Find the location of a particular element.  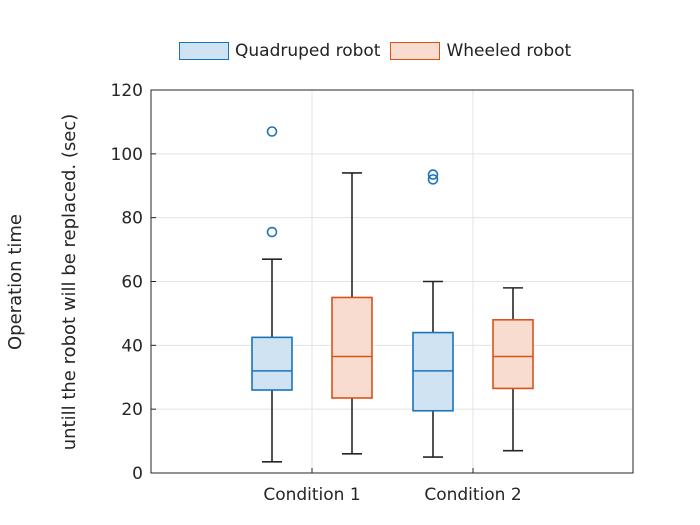

legend: Quadruped robot Wheeled robot is located at coordinates (380, 51).